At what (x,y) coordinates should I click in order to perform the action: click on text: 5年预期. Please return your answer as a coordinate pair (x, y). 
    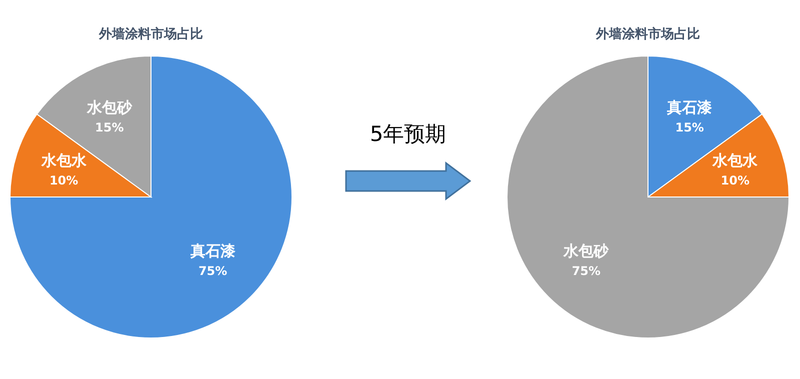
    Looking at the image, I should click on (408, 134).